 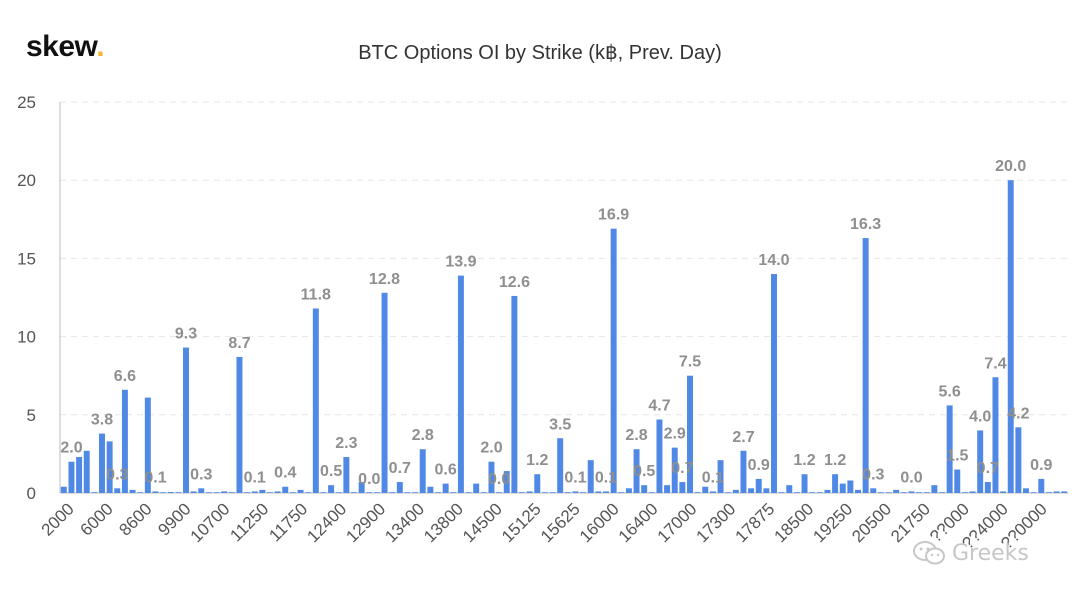 I want to click on x-tick-label: 10700, so click(x=210, y=522).